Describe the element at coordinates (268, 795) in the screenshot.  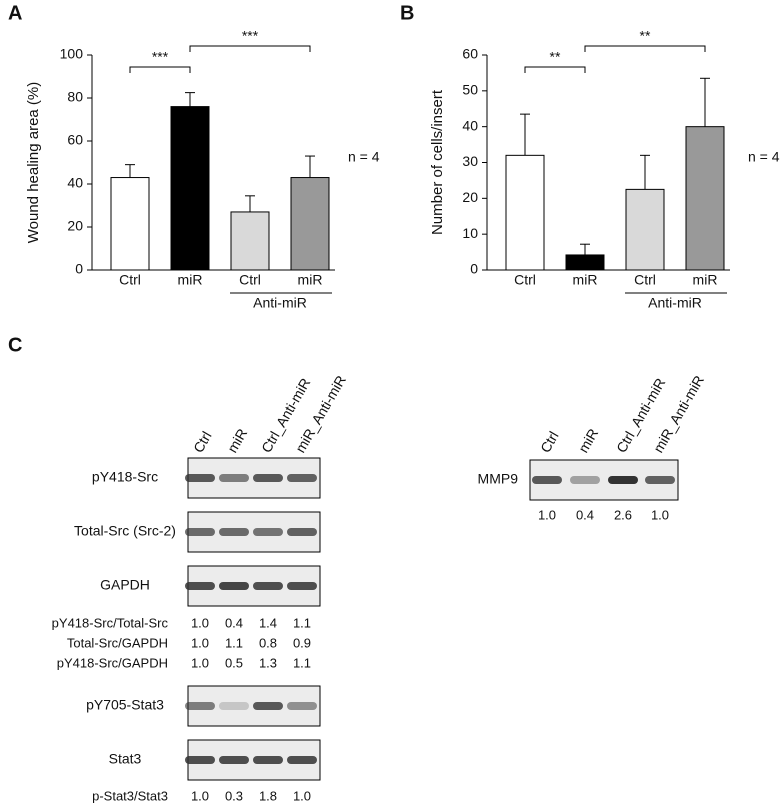
I see `ratio-value: 1.8` at that location.